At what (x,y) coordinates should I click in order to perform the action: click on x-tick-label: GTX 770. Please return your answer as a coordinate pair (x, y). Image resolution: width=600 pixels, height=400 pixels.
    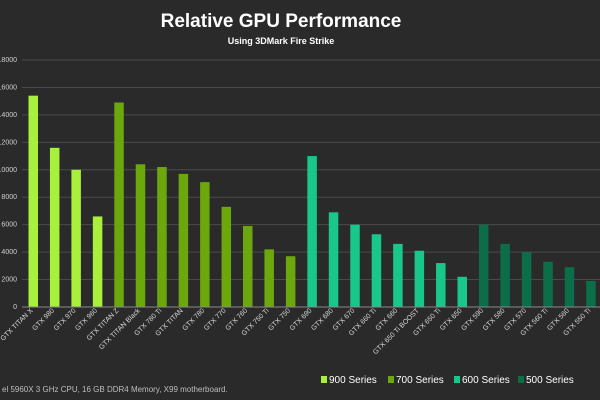
    Looking at the image, I should click on (215, 319).